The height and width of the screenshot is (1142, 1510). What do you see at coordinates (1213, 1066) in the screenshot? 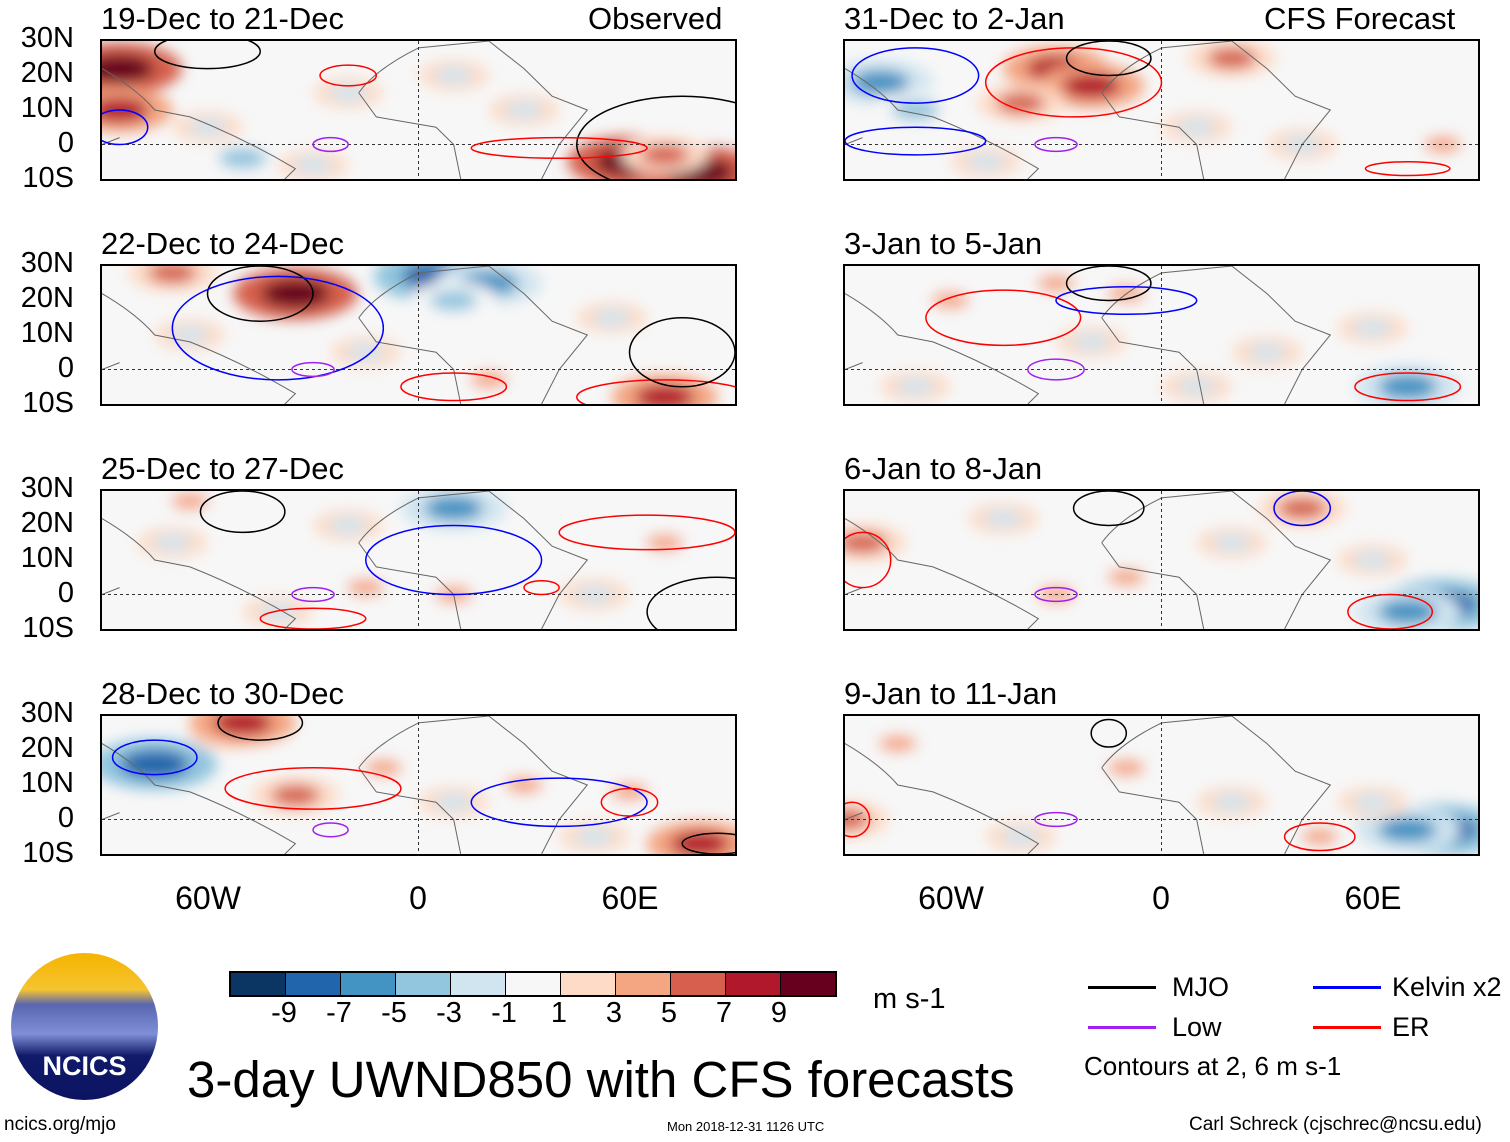
I see `contour-note: Contours at 2, 6 m s-1` at bounding box center [1213, 1066].